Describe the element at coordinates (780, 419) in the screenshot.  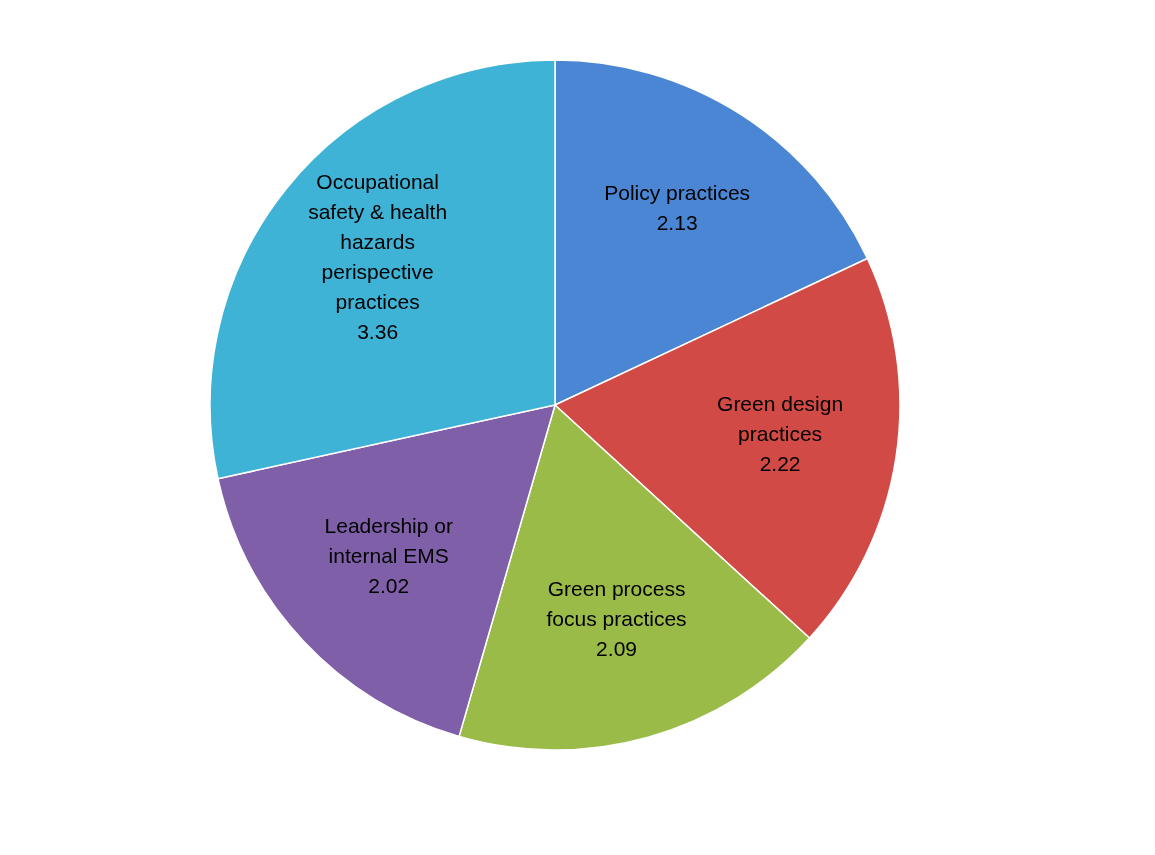
I see `slice-label: Green design practices` at that location.